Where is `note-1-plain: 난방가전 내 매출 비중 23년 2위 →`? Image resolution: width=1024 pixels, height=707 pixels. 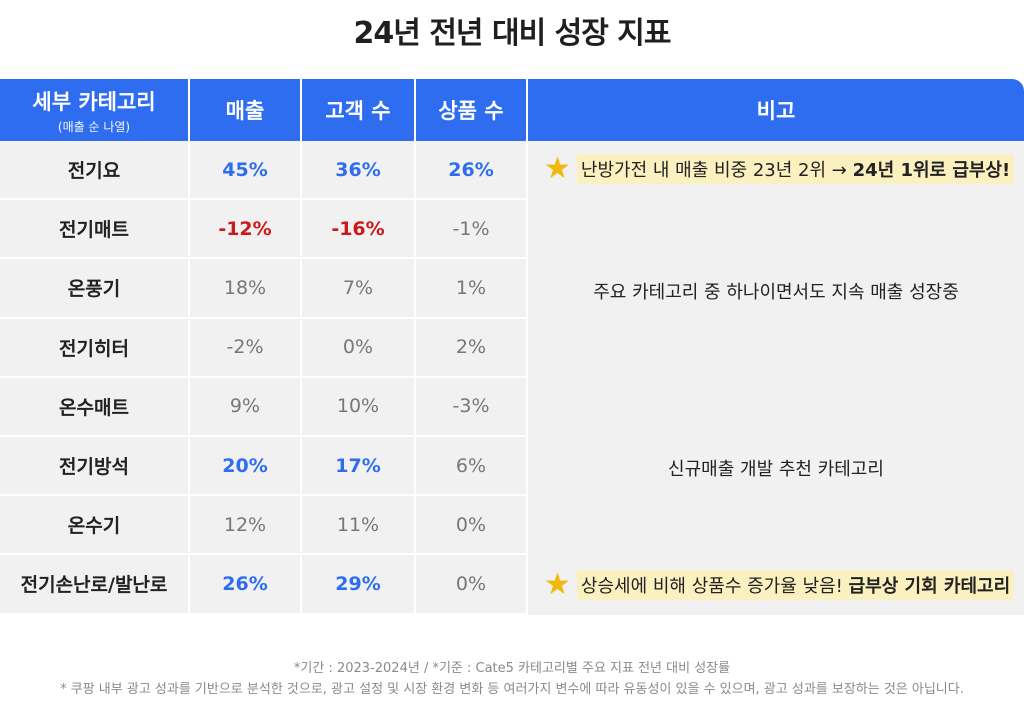
note-1-plain: 난방가전 내 매출 비중 23년 2위 → is located at coordinates (716, 170).